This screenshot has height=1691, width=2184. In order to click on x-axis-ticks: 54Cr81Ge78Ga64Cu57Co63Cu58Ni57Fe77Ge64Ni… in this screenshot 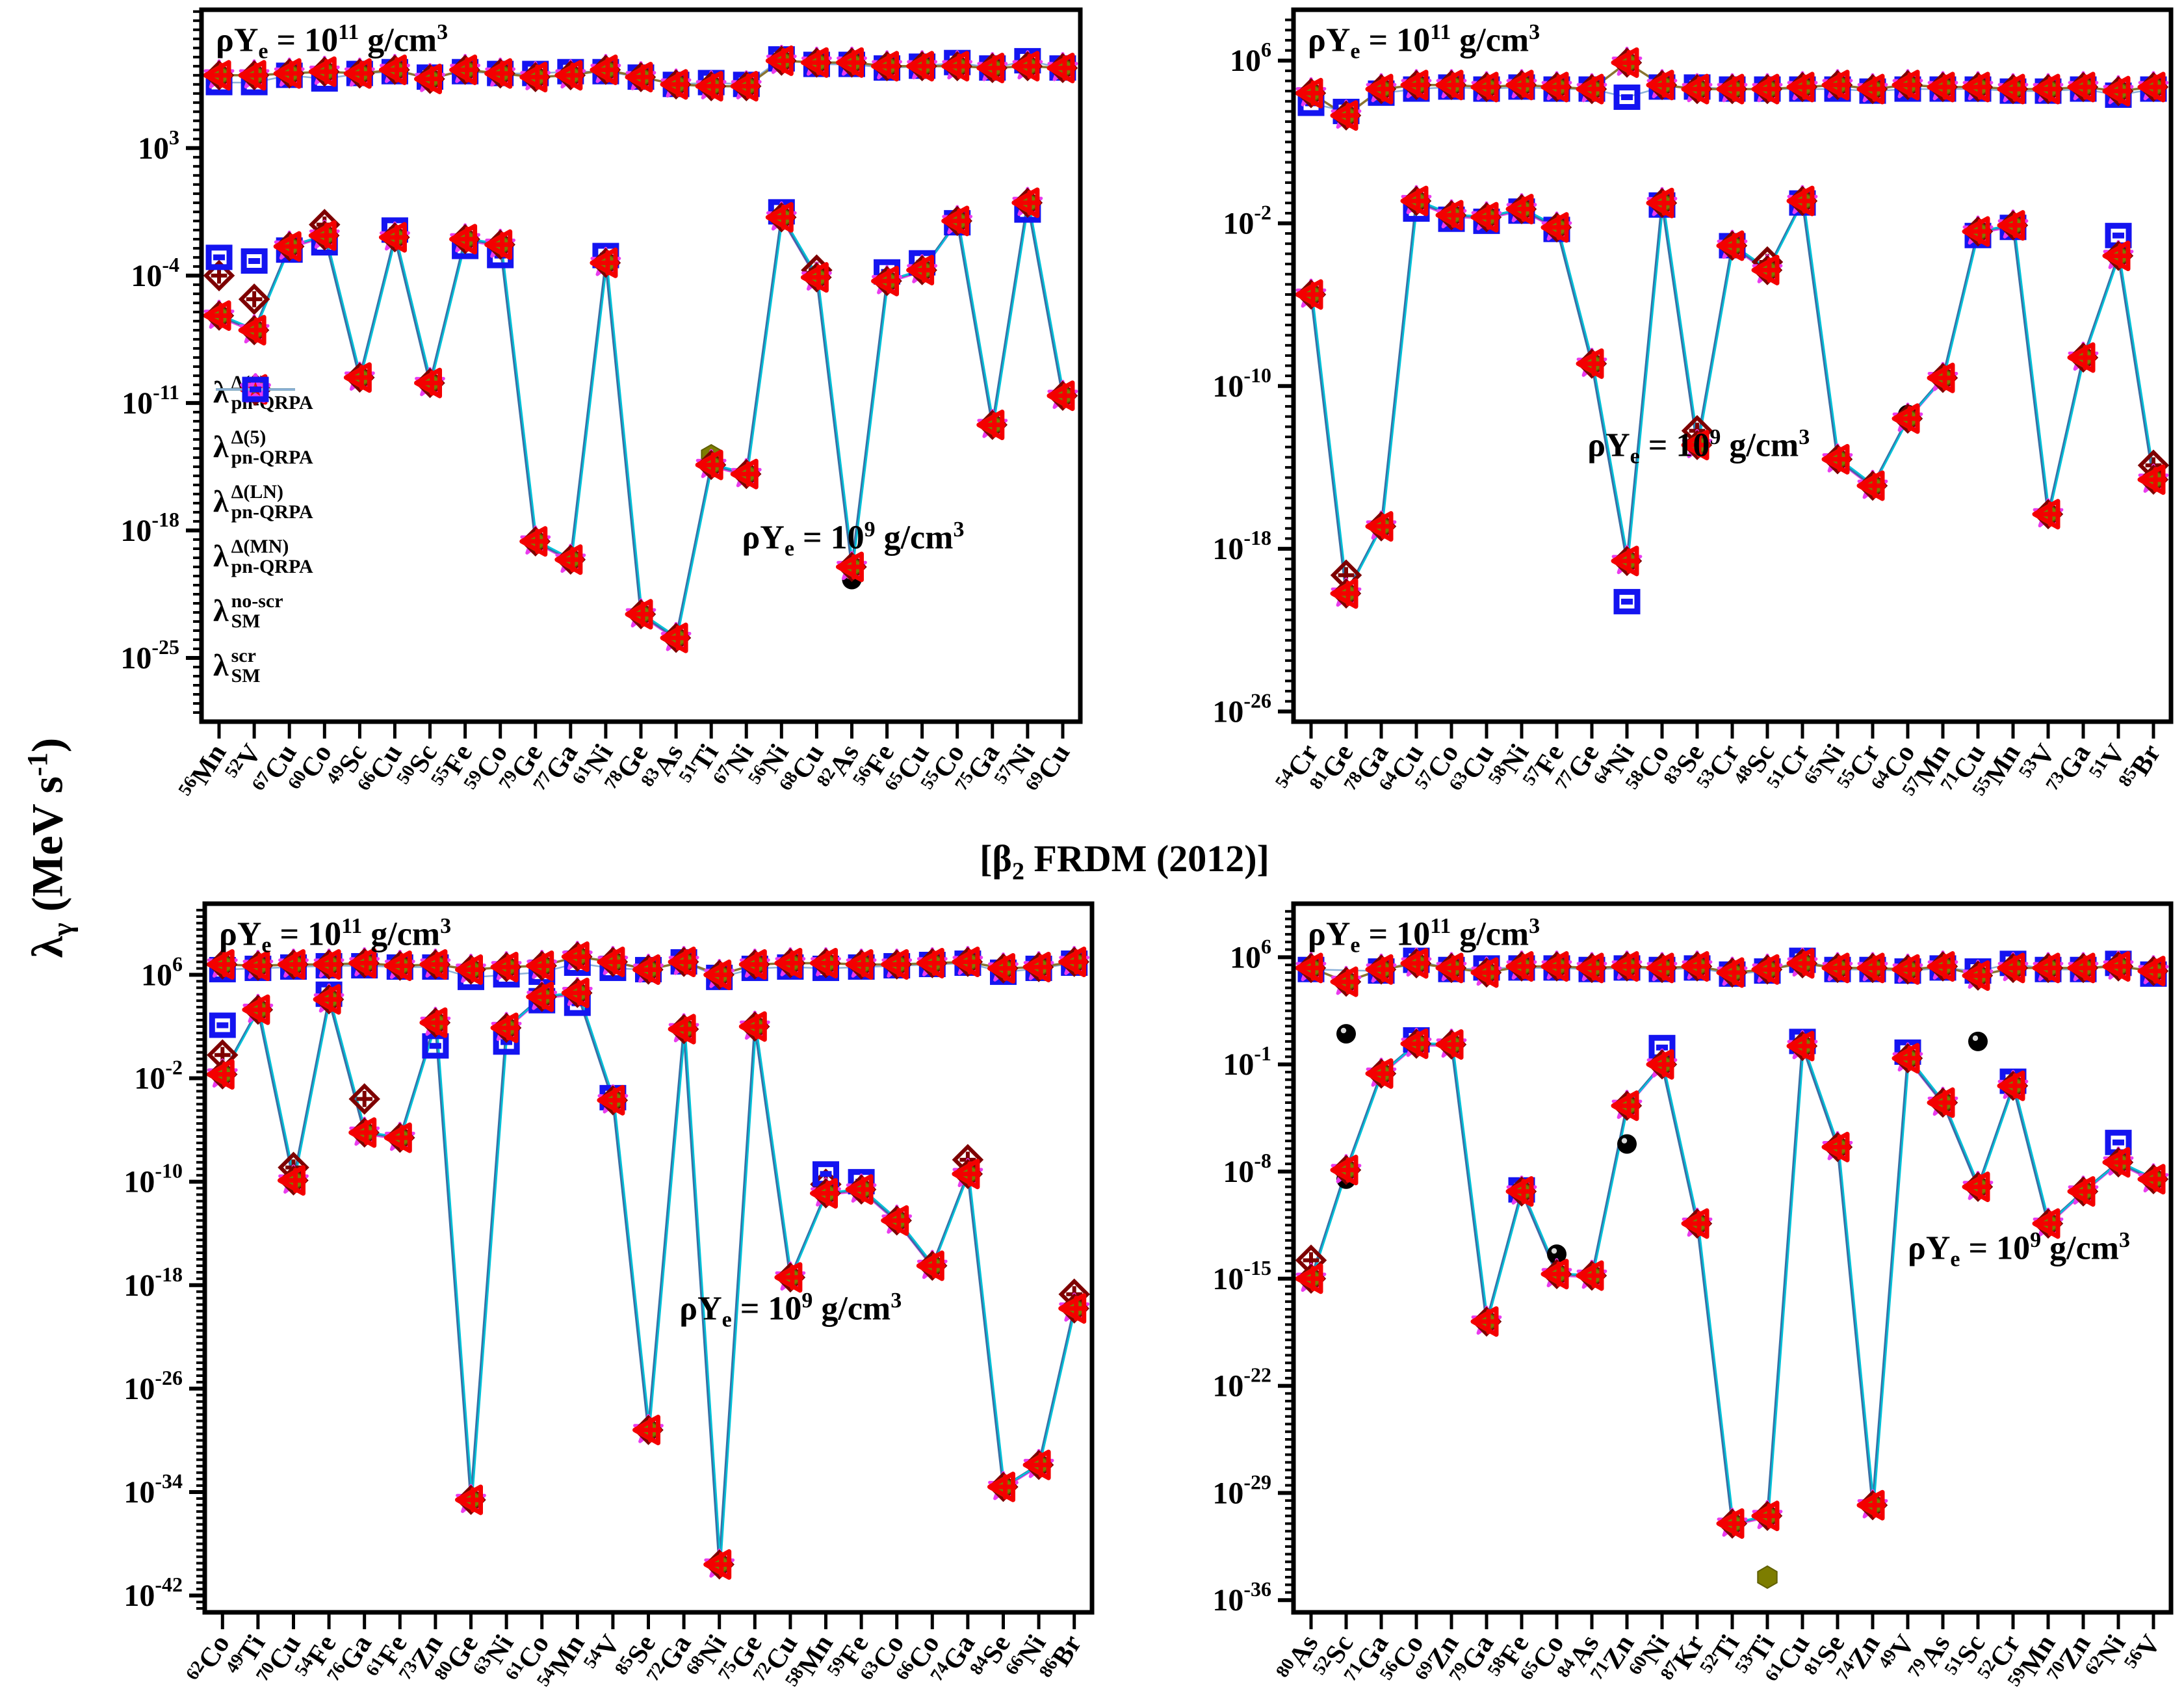, I will do `click(1718, 760)`.